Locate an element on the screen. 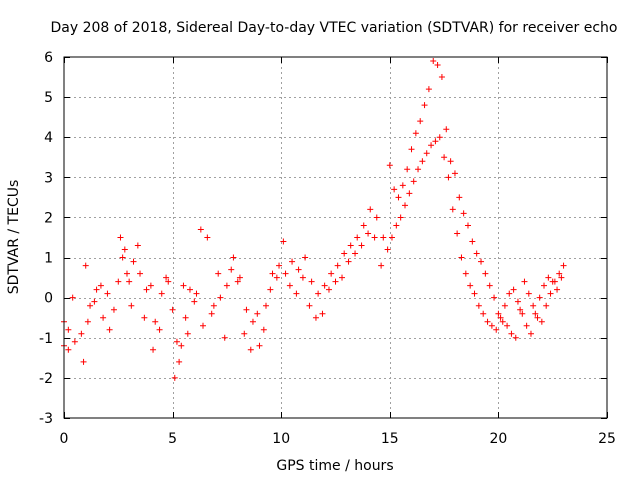 This screenshot has width=640, height=480. y-axis-label: SDTVAR / TECUs is located at coordinates (14, 237).